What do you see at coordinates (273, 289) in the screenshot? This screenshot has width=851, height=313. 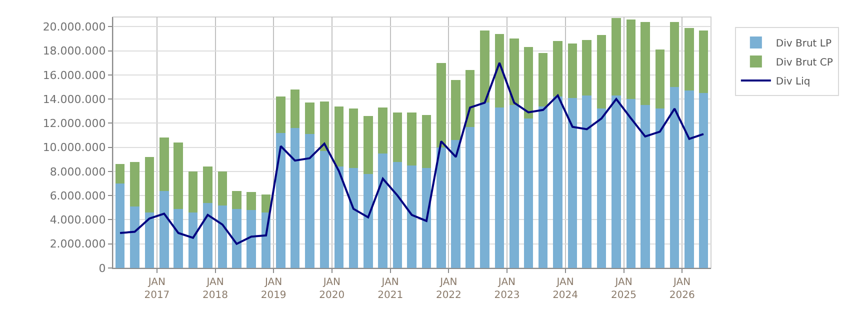 I see `x-tick-label: JAN 2019` at bounding box center [273, 289].